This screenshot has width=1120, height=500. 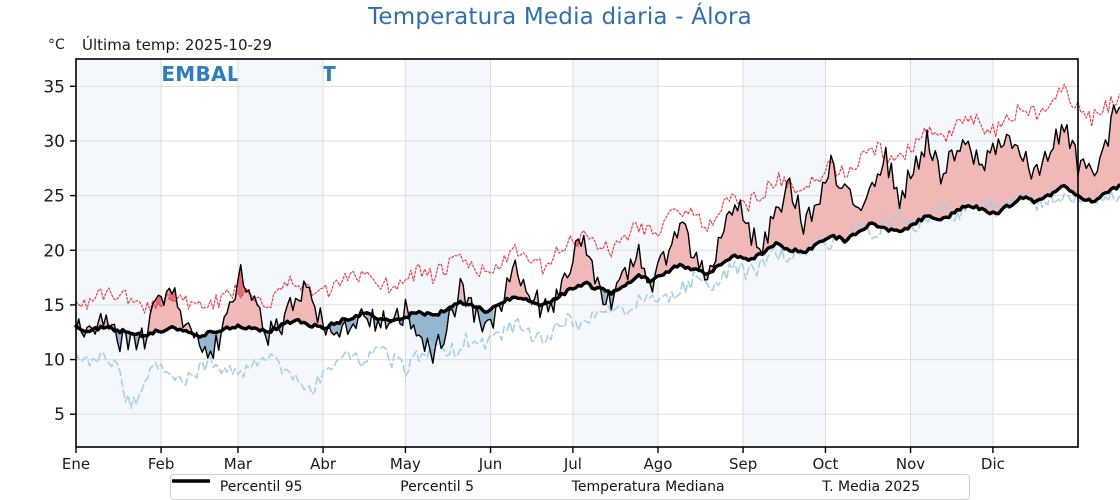 I want to click on legend-item-2: Temperatura Mediana, so click(x=448, y=487).